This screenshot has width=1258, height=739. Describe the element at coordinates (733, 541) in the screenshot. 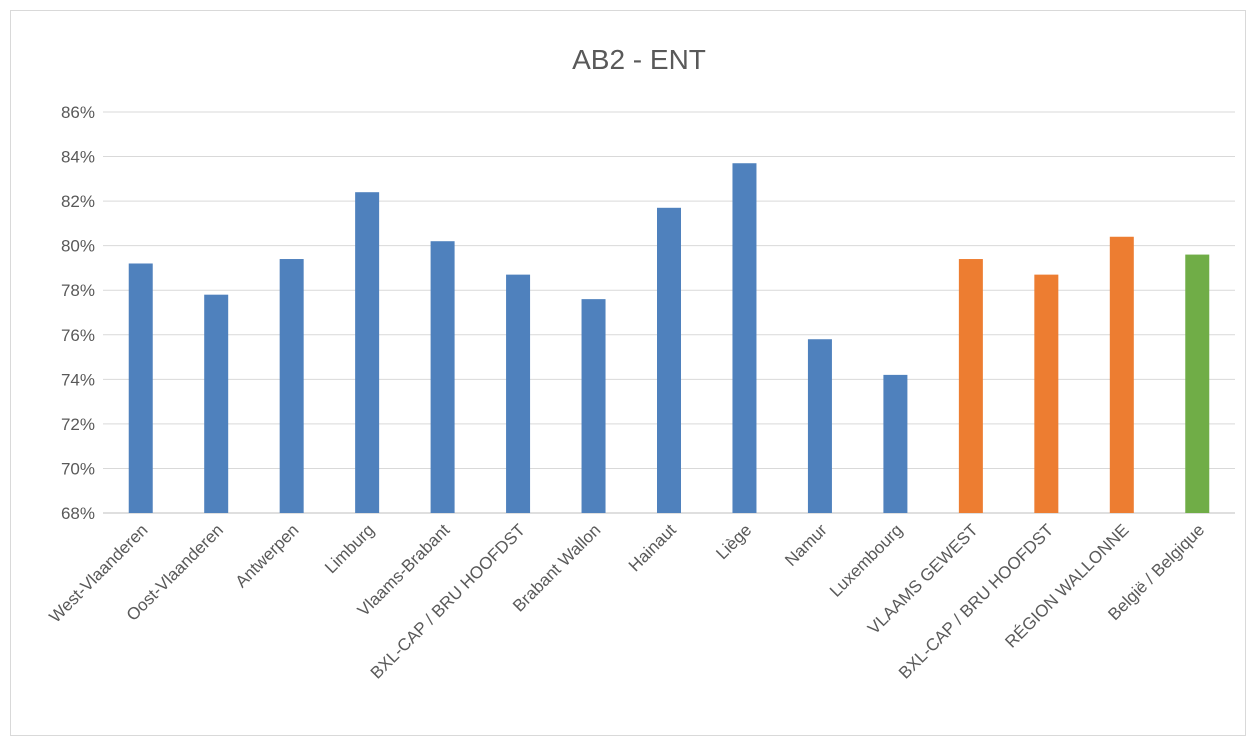

I see `x-tick-label: Liège` at that location.